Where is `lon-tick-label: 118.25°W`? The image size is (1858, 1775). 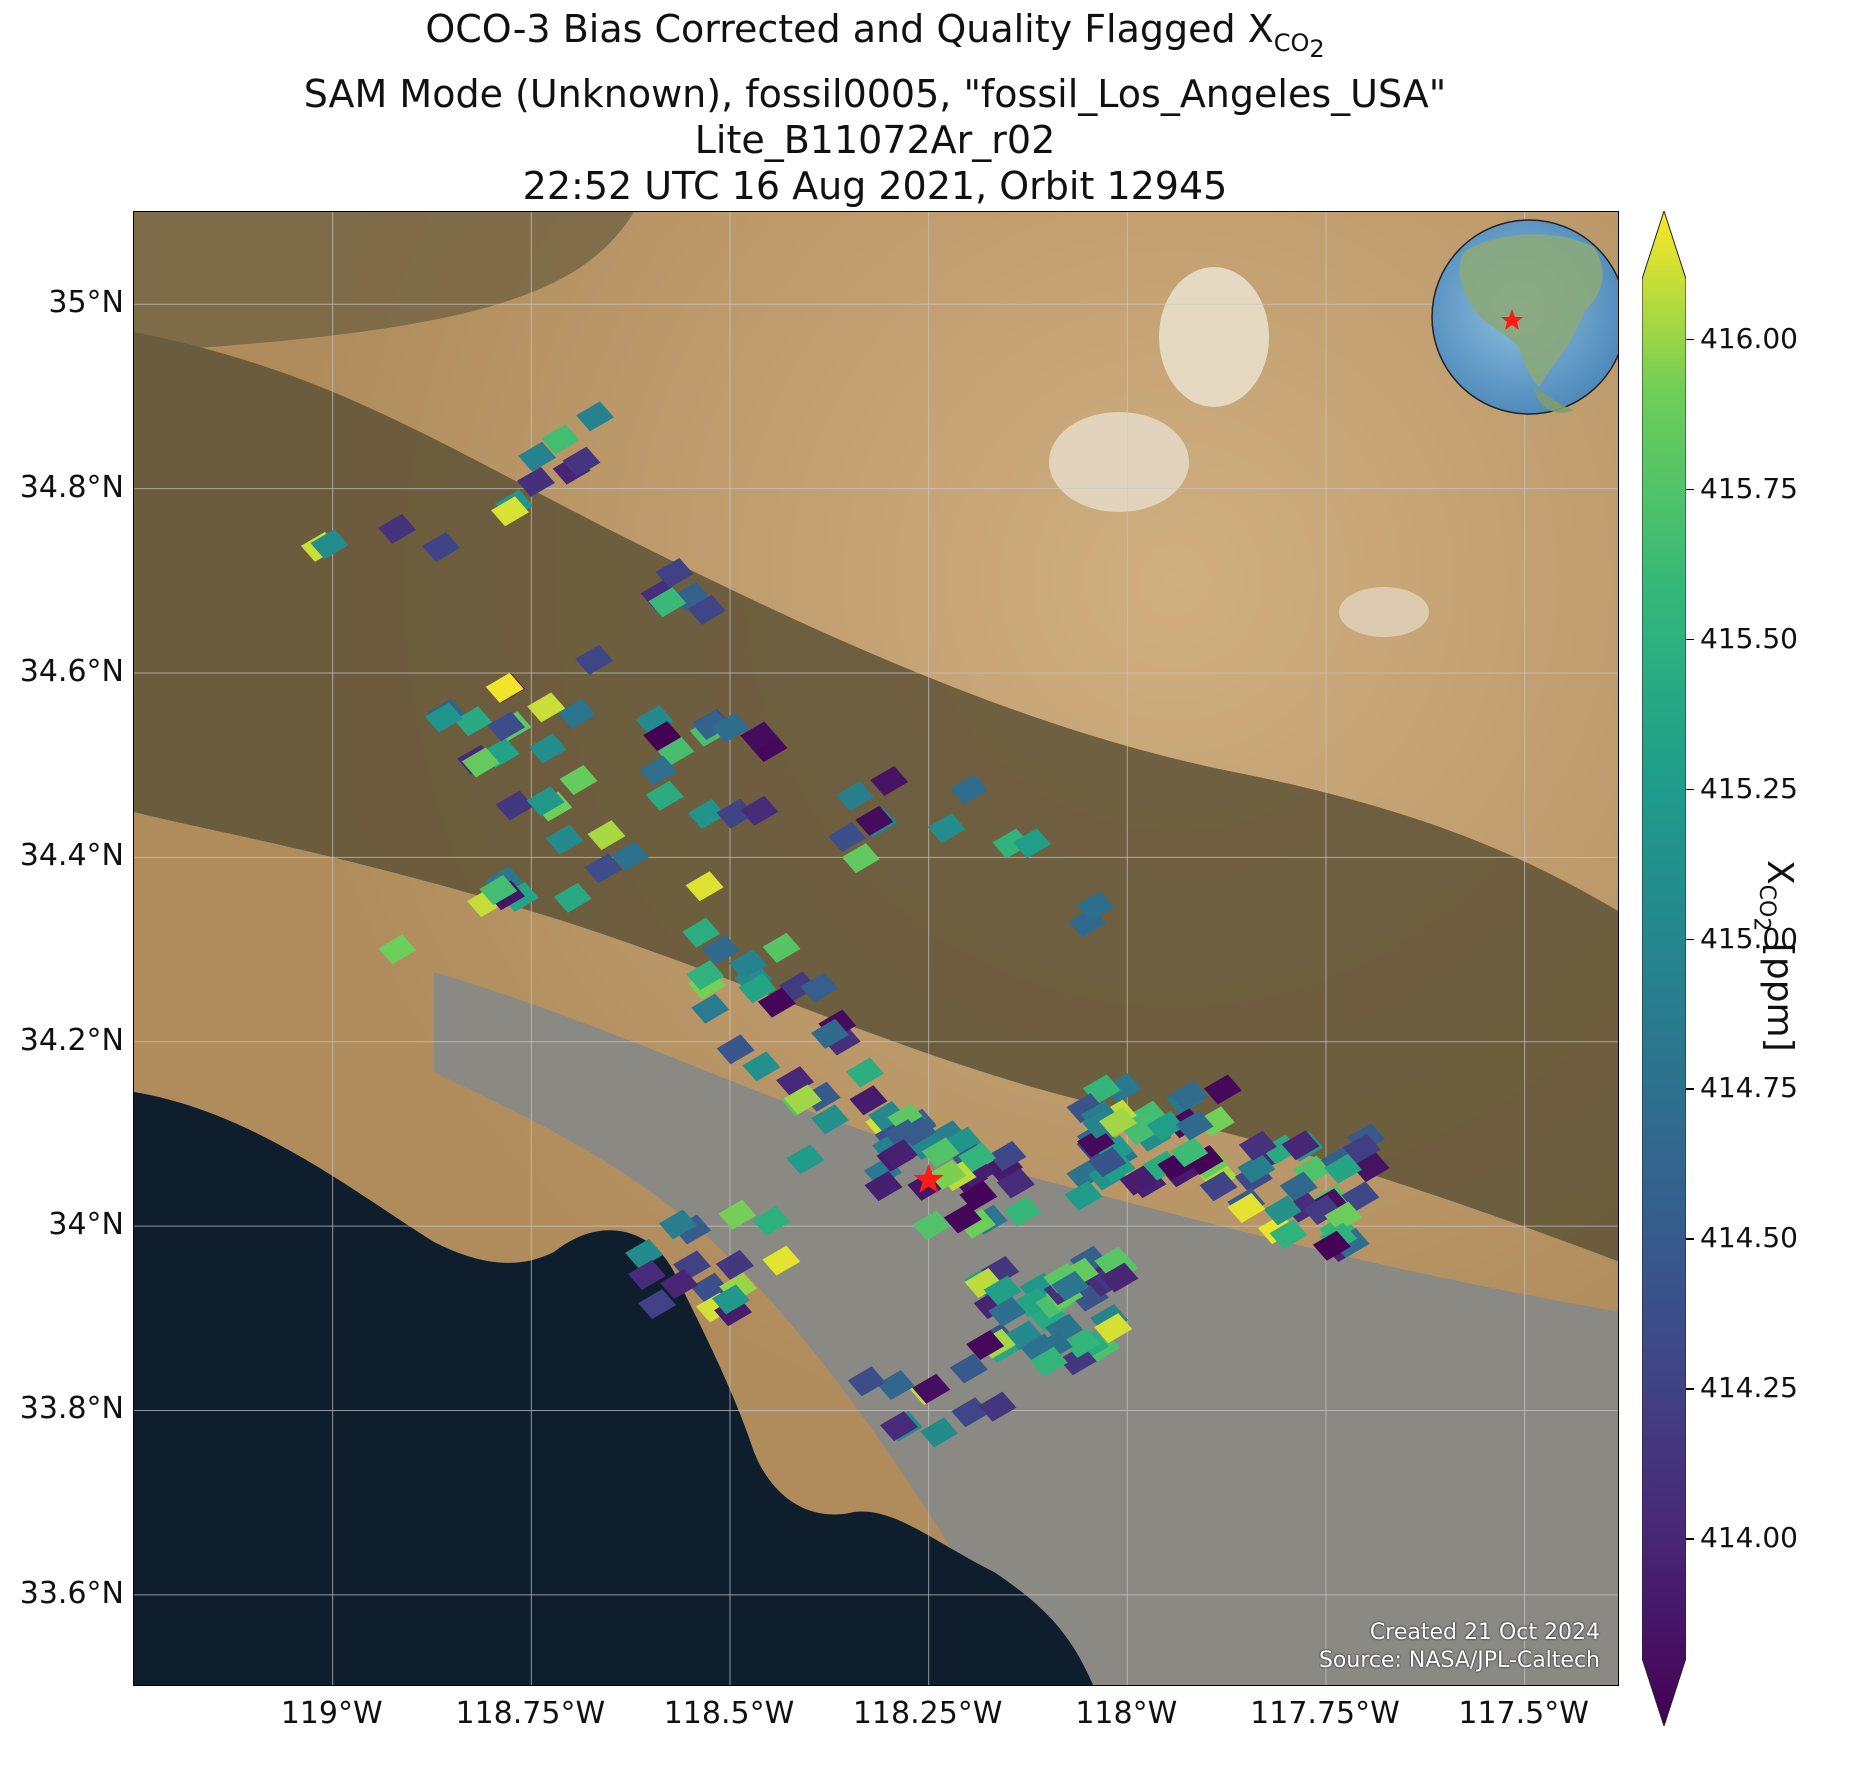 lon-tick-label: 118.25°W is located at coordinates (927, 1713).